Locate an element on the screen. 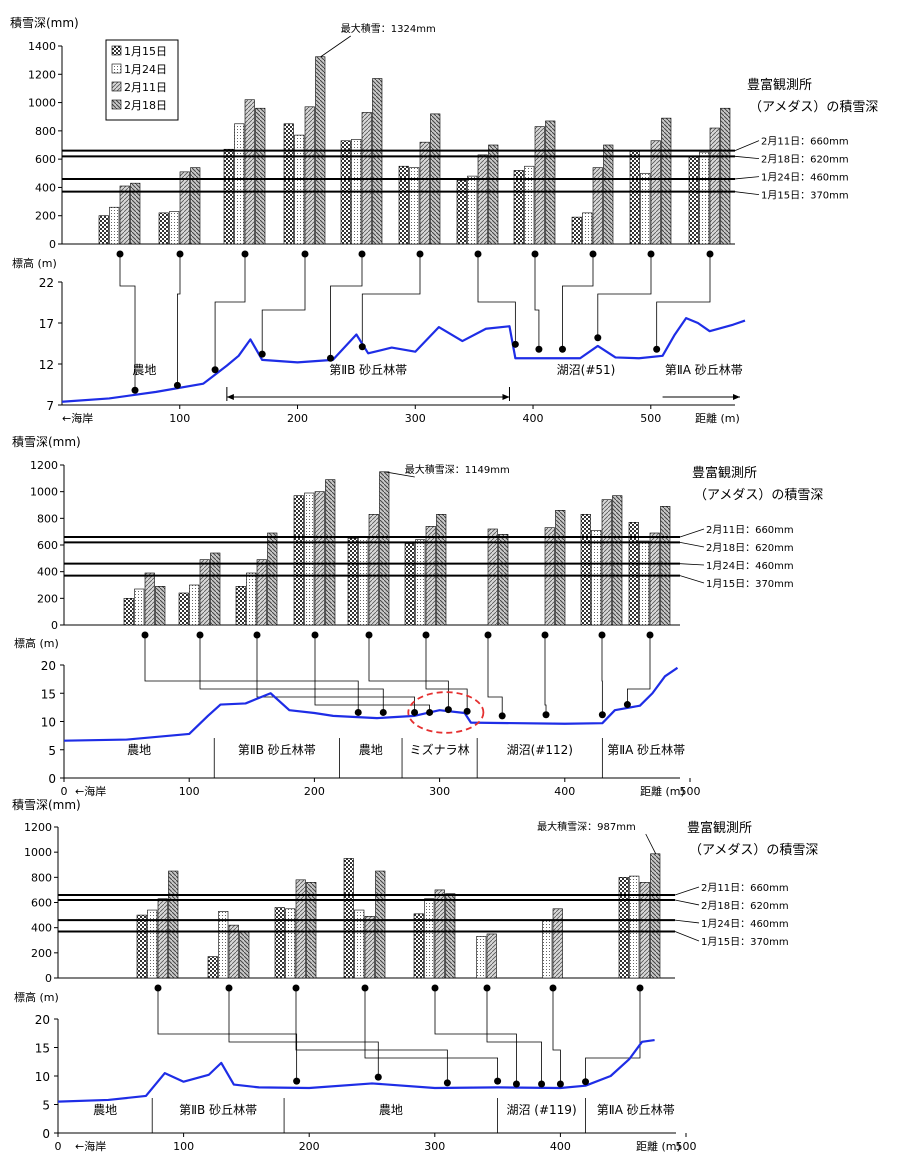  y-tick-label: 200 is located at coordinates (41, 953).